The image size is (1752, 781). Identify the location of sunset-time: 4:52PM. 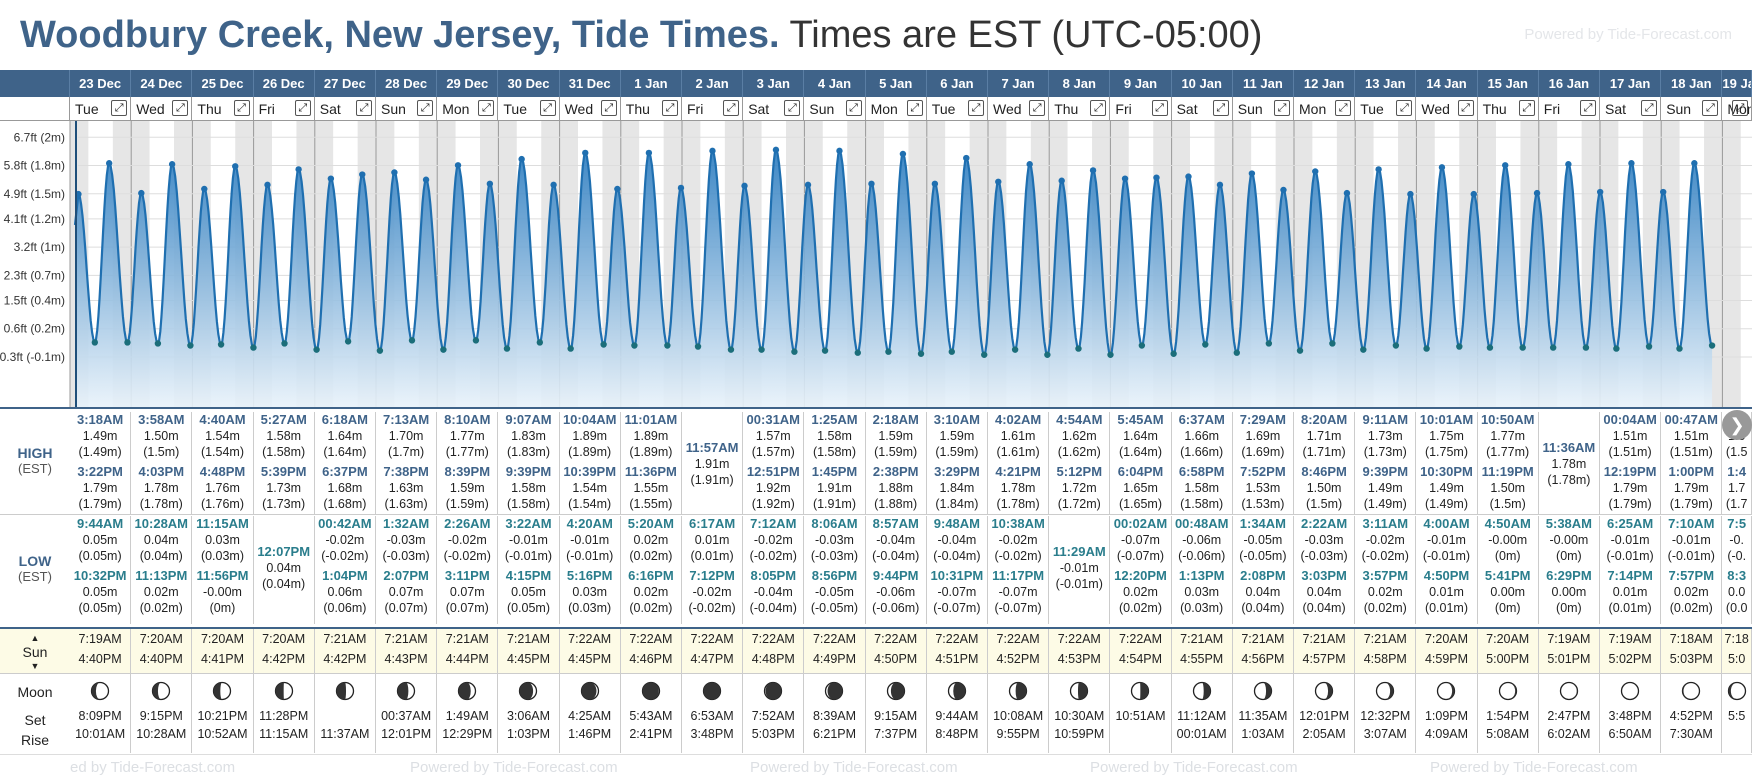
(1018, 659).